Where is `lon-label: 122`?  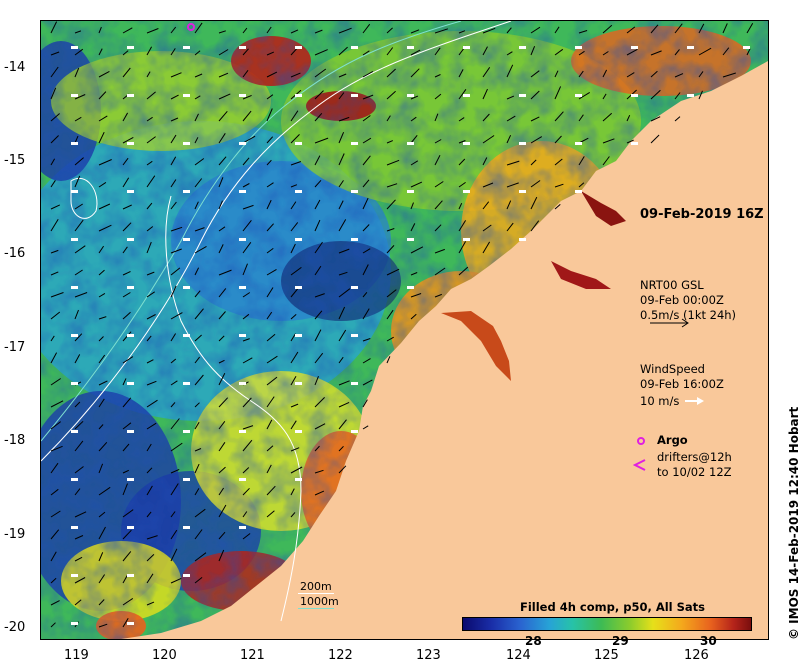
lon-label: 122 is located at coordinates (340, 655).